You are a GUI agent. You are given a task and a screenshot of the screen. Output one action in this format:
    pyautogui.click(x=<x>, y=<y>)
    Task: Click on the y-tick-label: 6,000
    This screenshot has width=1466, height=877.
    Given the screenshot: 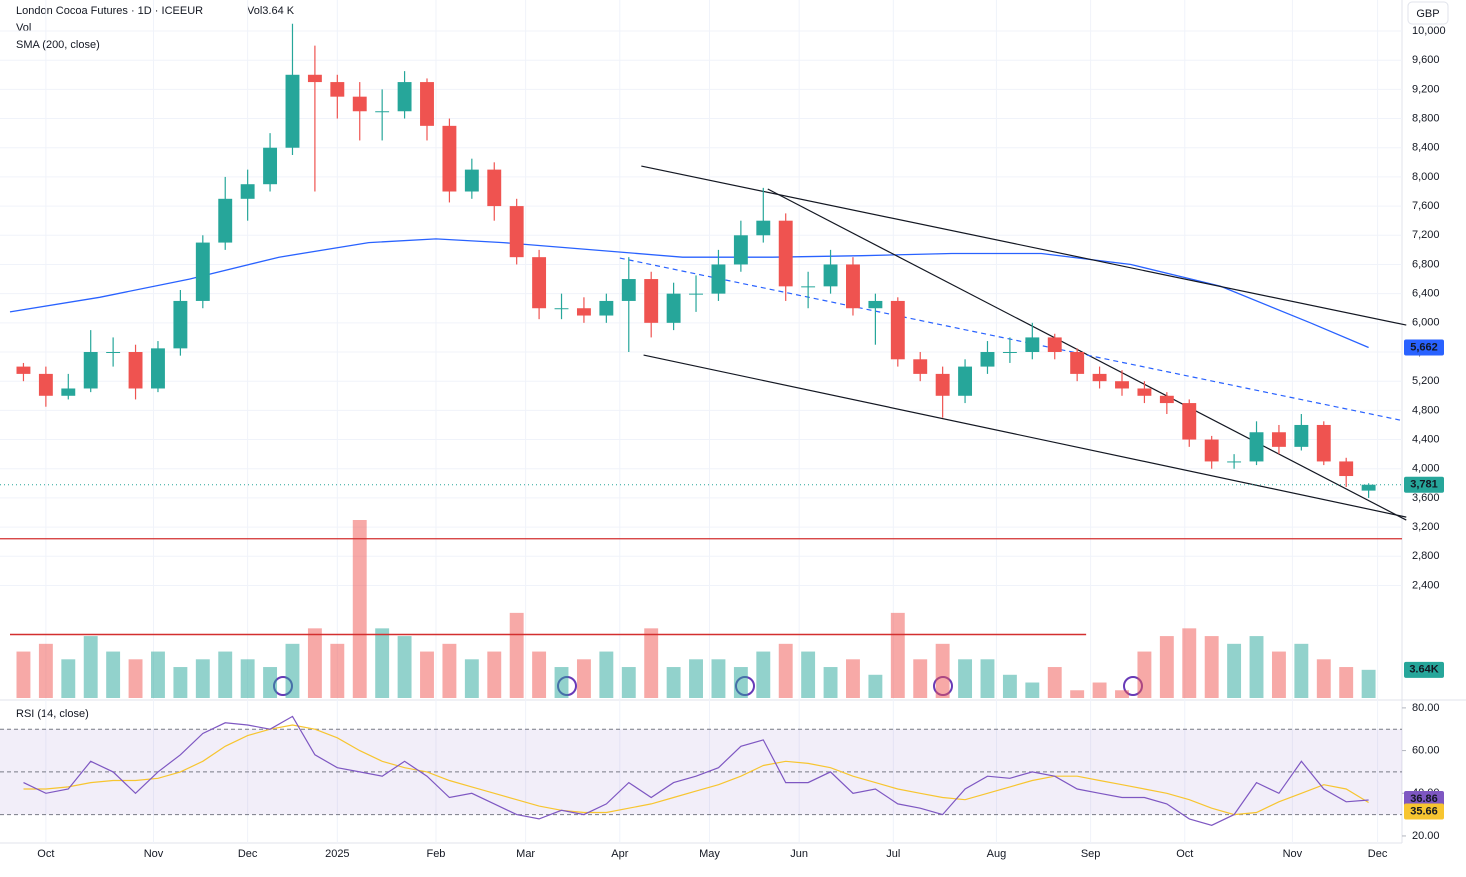 What is the action you would take?
    pyautogui.click(x=1426, y=323)
    